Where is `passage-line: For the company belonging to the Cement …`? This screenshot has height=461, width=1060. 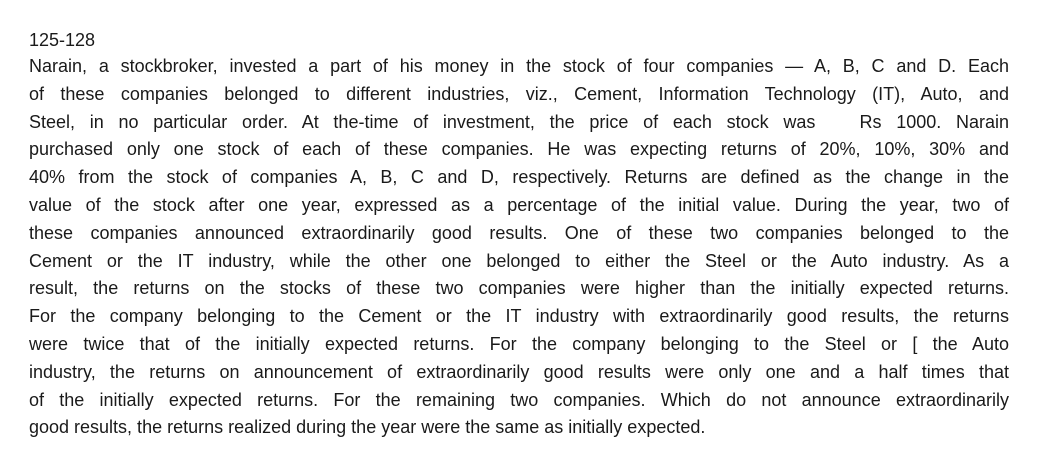
passage-line: For the company belonging to the Cement … is located at coordinates (519, 316).